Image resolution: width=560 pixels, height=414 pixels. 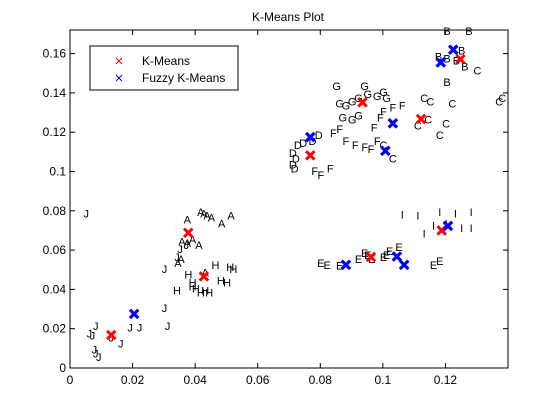 I want to click on legend-box, so click(x=164, y=68).